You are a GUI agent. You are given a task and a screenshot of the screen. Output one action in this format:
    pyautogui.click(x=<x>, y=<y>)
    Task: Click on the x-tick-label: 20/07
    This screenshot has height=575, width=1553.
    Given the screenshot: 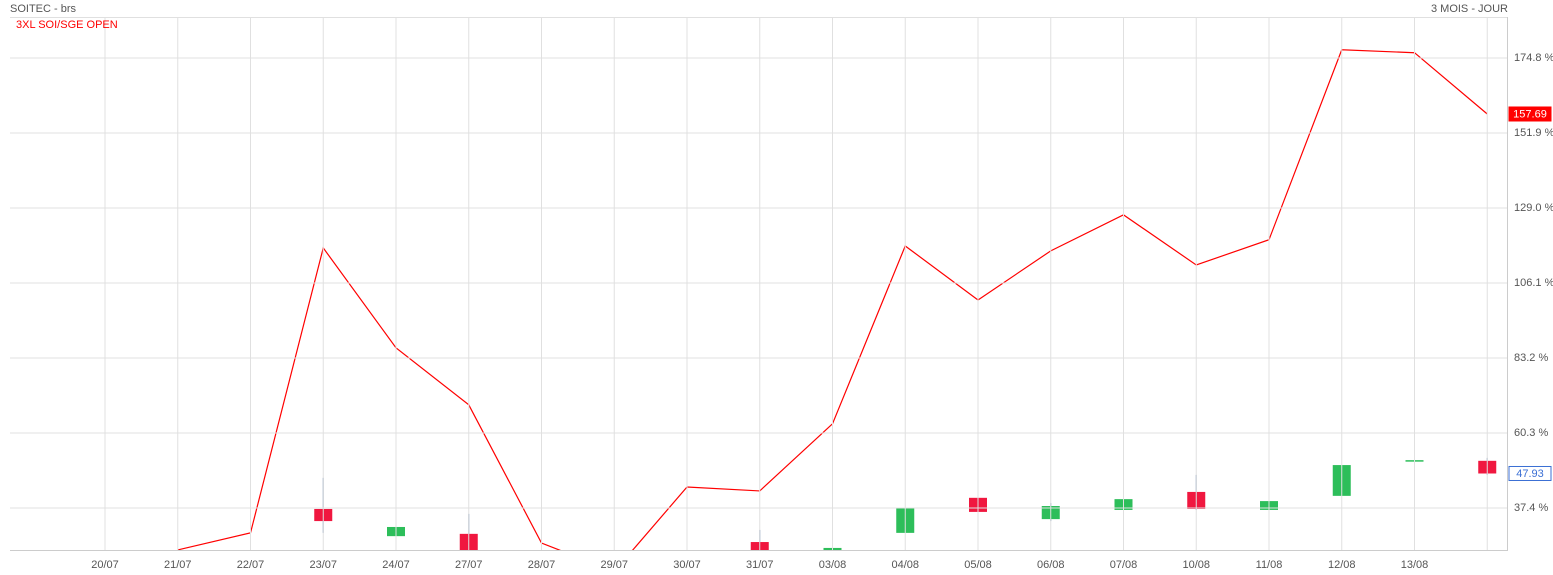 What is the action you would take?
    pyautogui.click(x=105, y=565)
    